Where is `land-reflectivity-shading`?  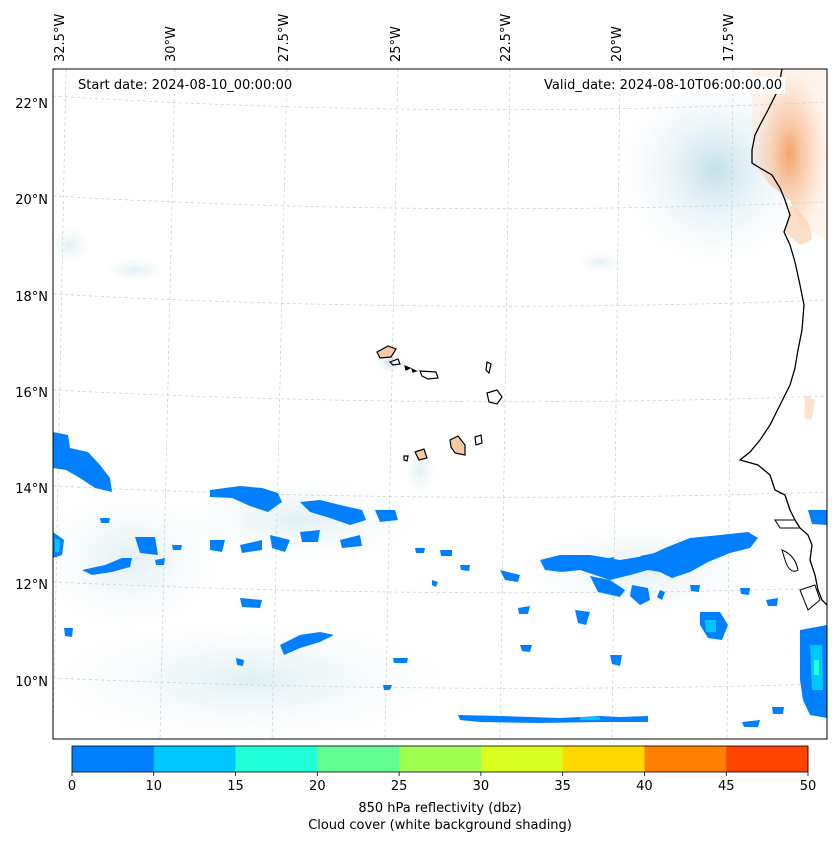 land-reflectivity-shading is located at coordinates (789, 244).